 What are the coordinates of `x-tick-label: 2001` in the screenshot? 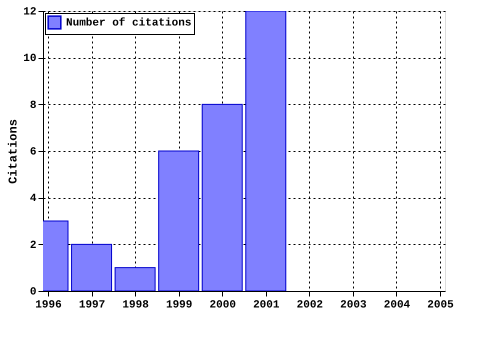 It's located at (266, 306).